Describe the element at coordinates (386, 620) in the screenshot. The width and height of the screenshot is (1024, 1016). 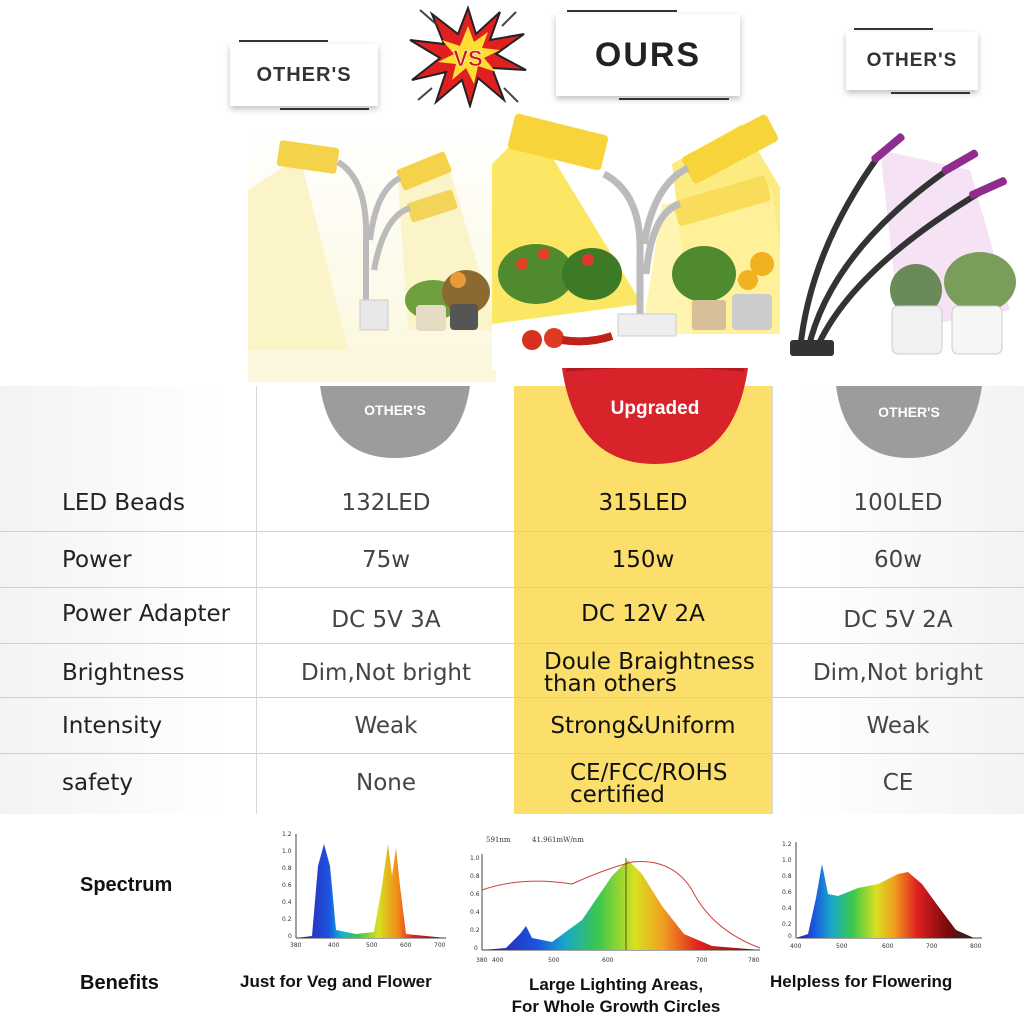
I see `others-a-value: DC 5V 3A` at that location.